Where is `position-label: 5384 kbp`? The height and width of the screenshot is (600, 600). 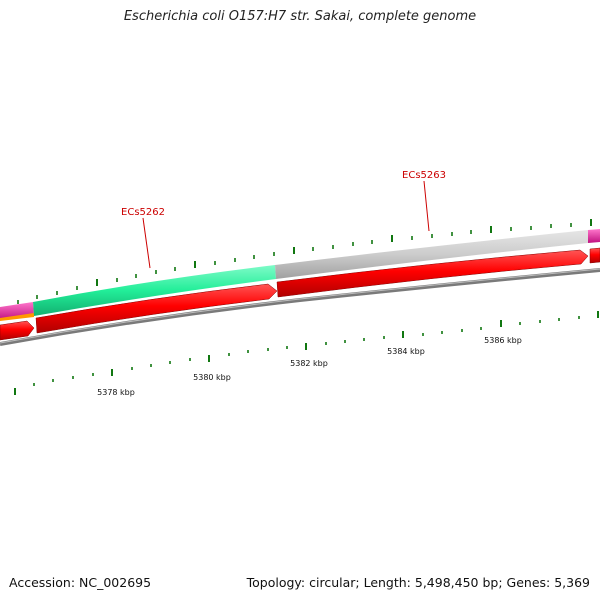
position-label: 5384 kbp is located at coordinates (406, 351).